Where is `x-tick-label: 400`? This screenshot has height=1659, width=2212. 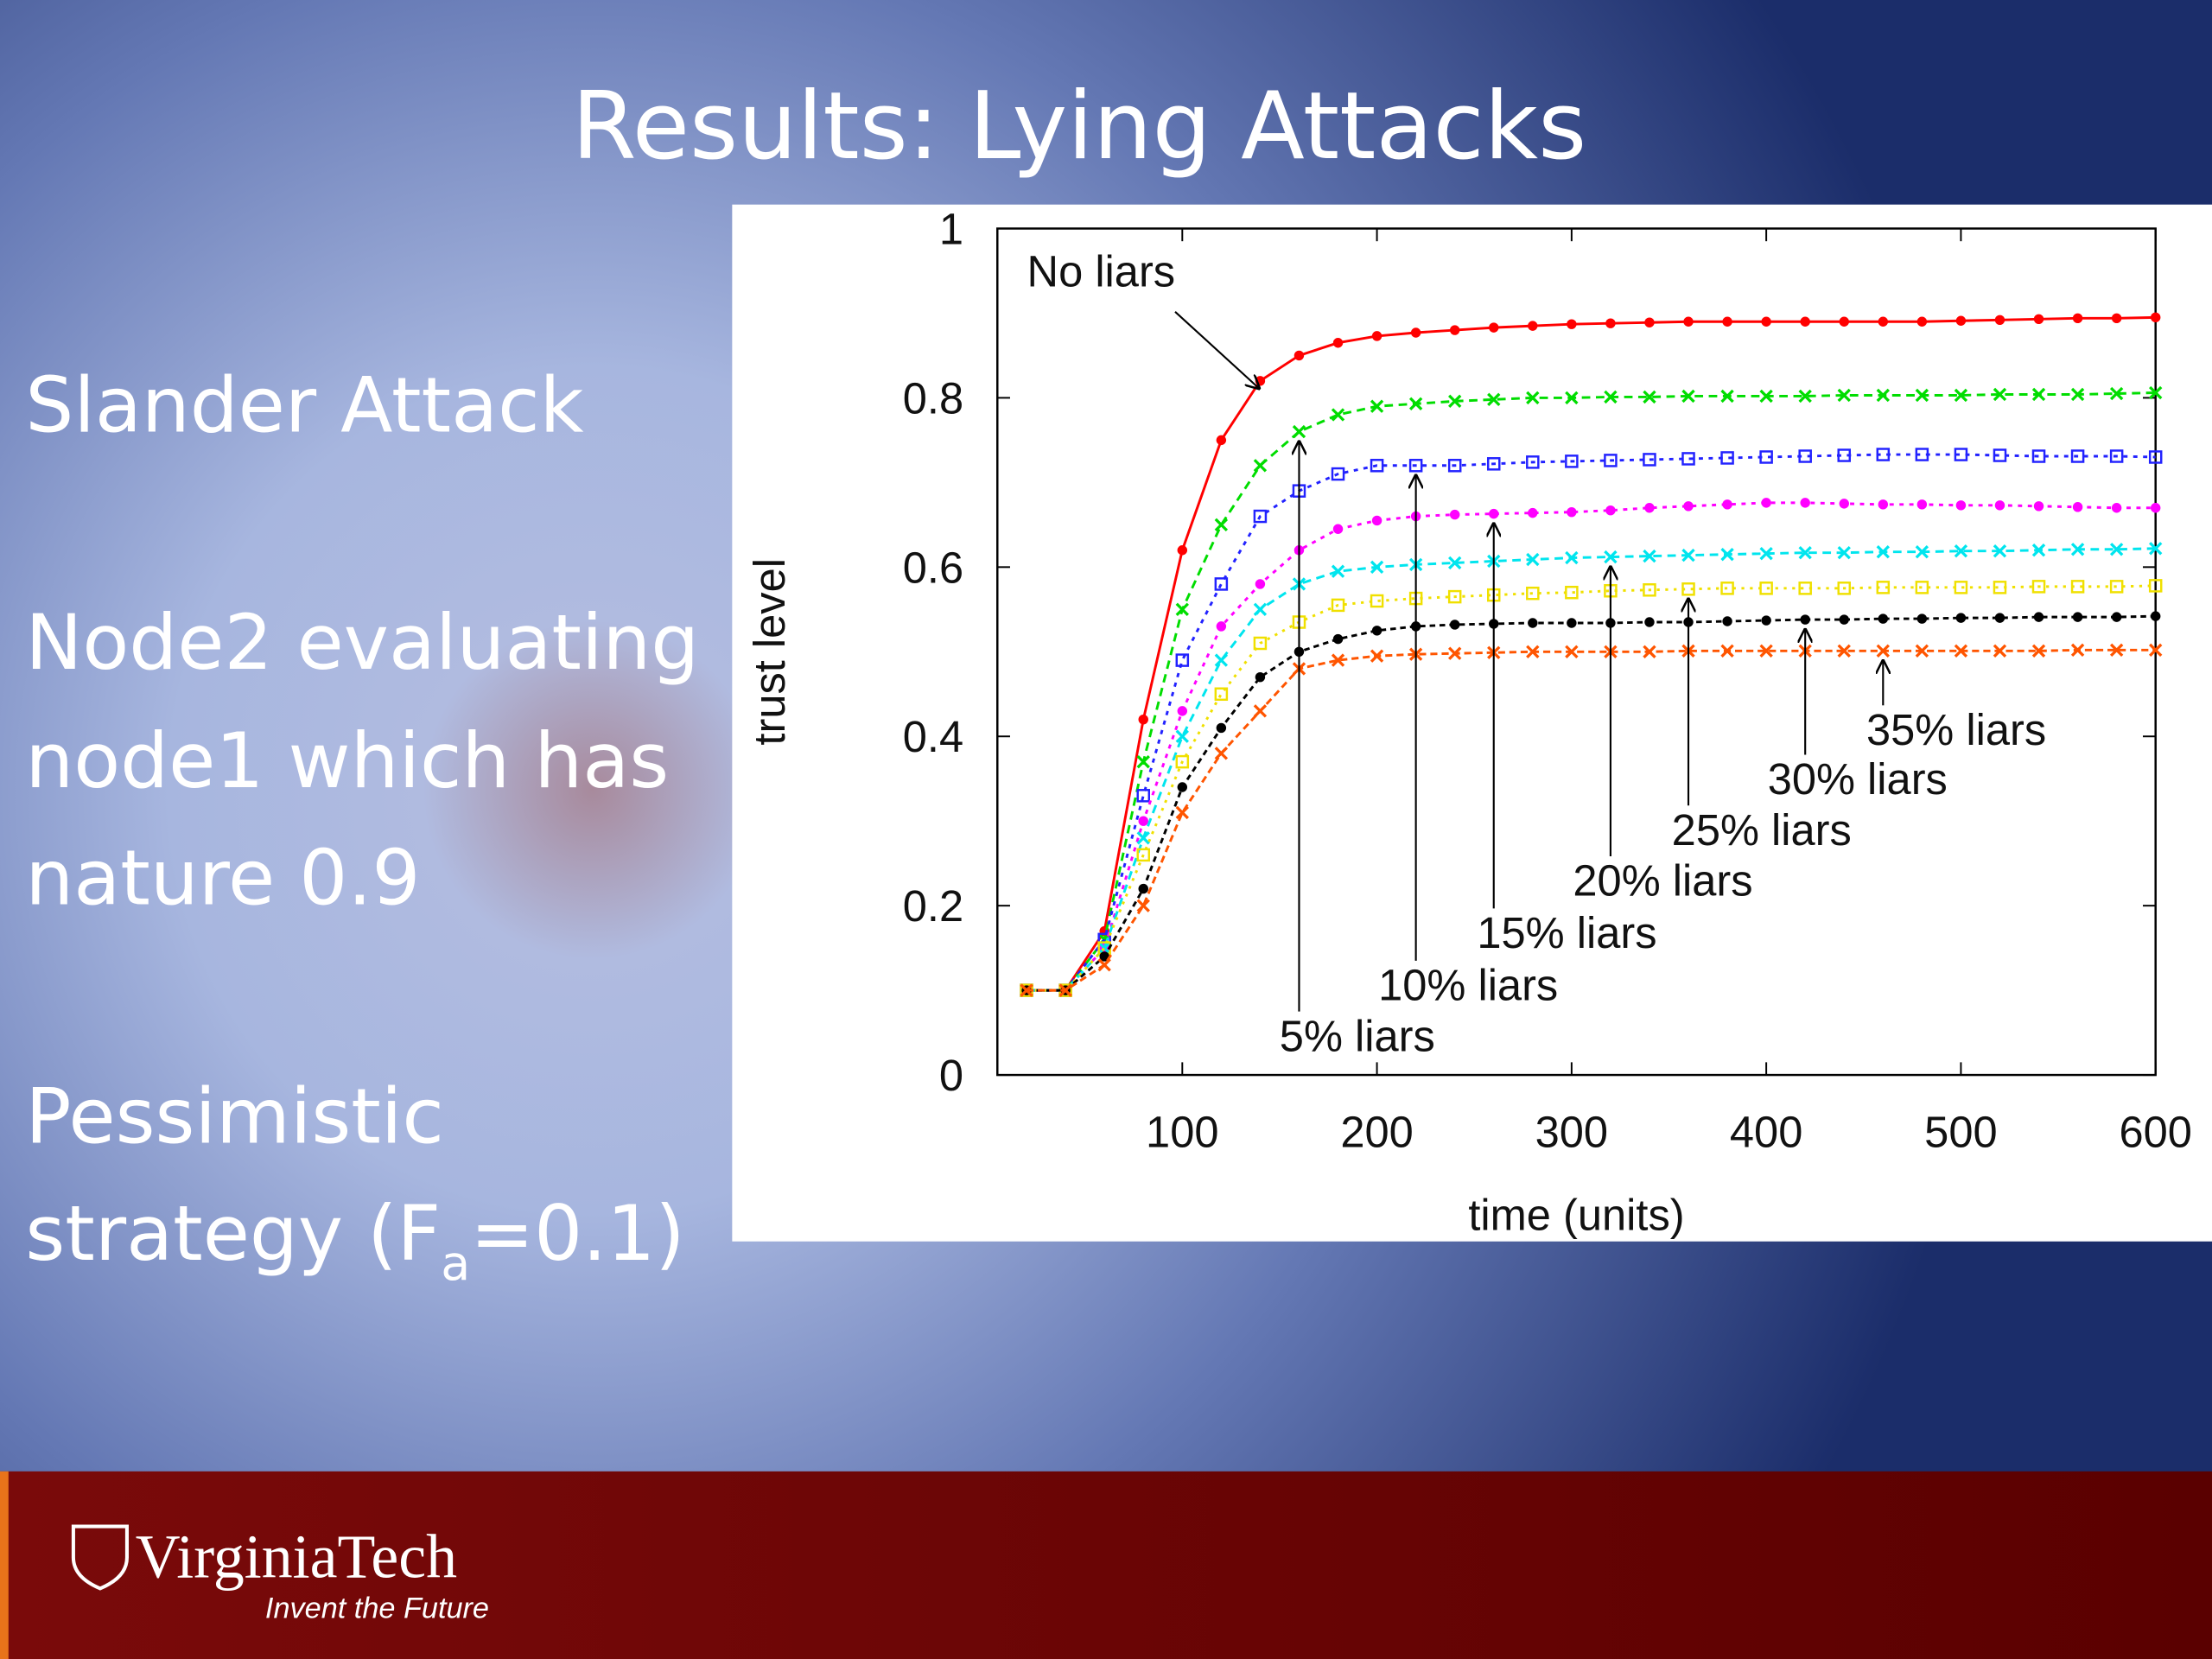 x-tick-label: 400 is located at coordinates (1766, 1131).